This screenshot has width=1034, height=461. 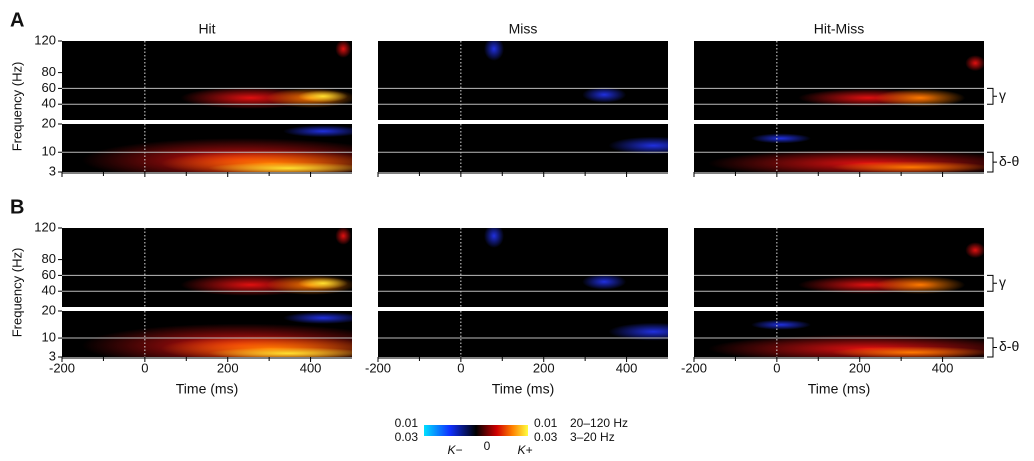 What do you see at coordinates (524, 449) in the screenshot?
I see `colorbar-pos: K+` at bounding box center [524, 449].